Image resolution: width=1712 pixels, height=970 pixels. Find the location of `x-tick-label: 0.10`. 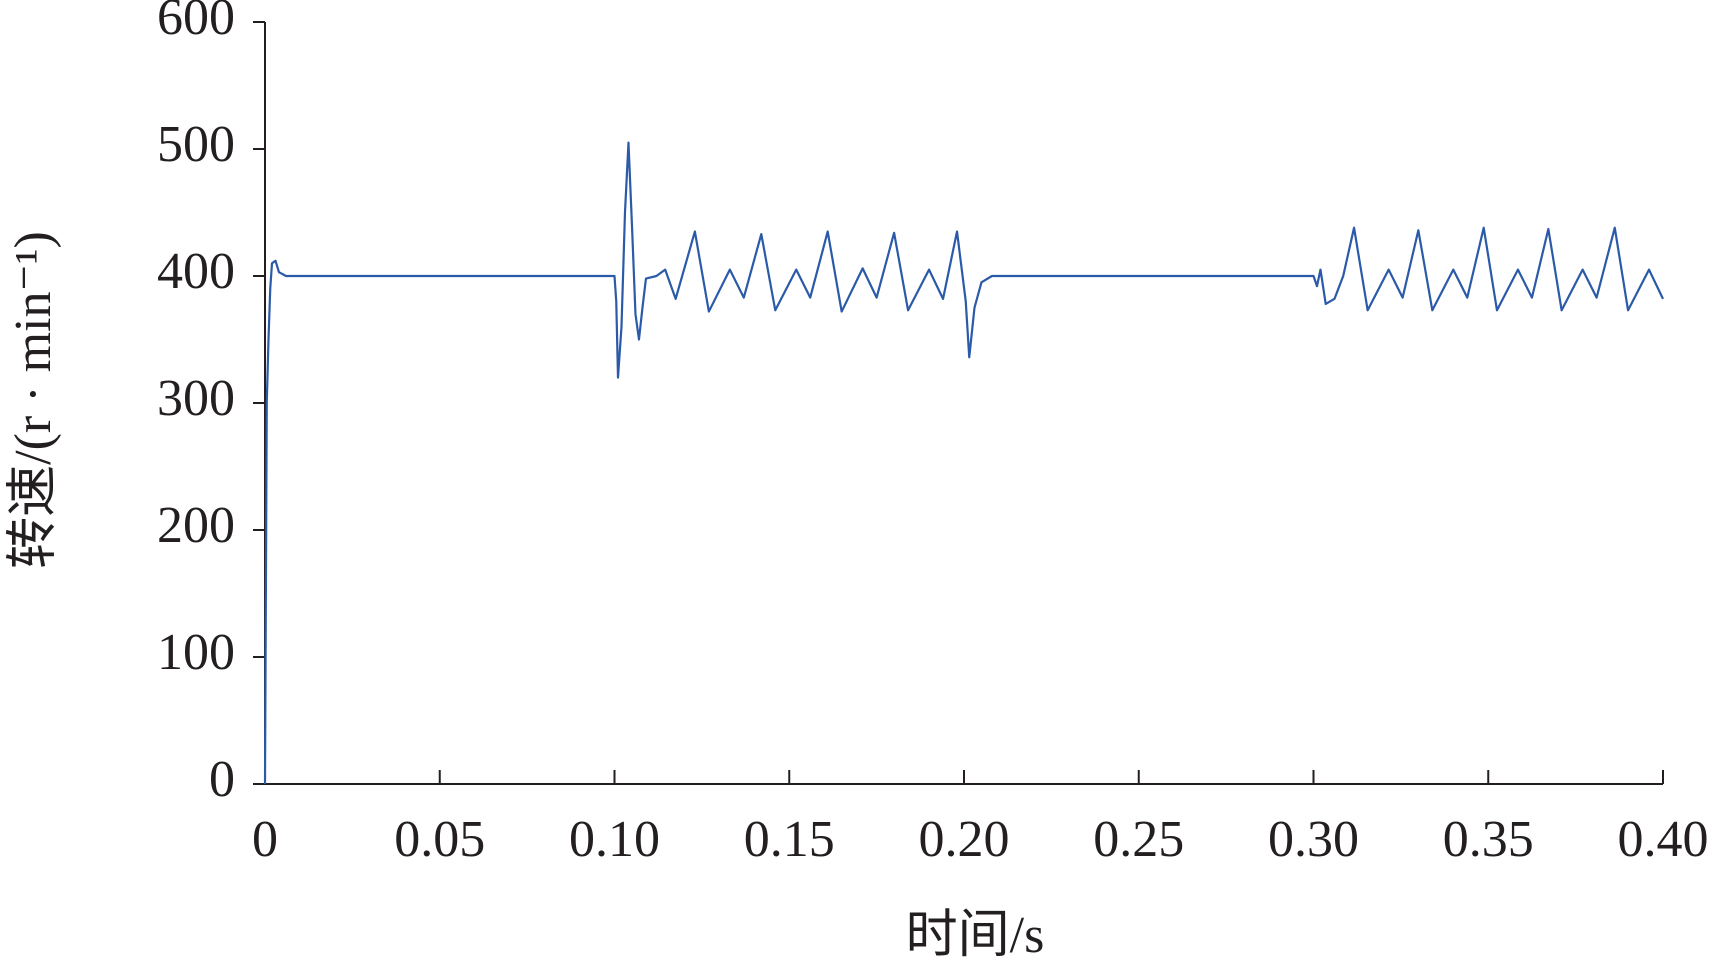

x-tick-label: 0.10 is located at coordinates (614, 839).